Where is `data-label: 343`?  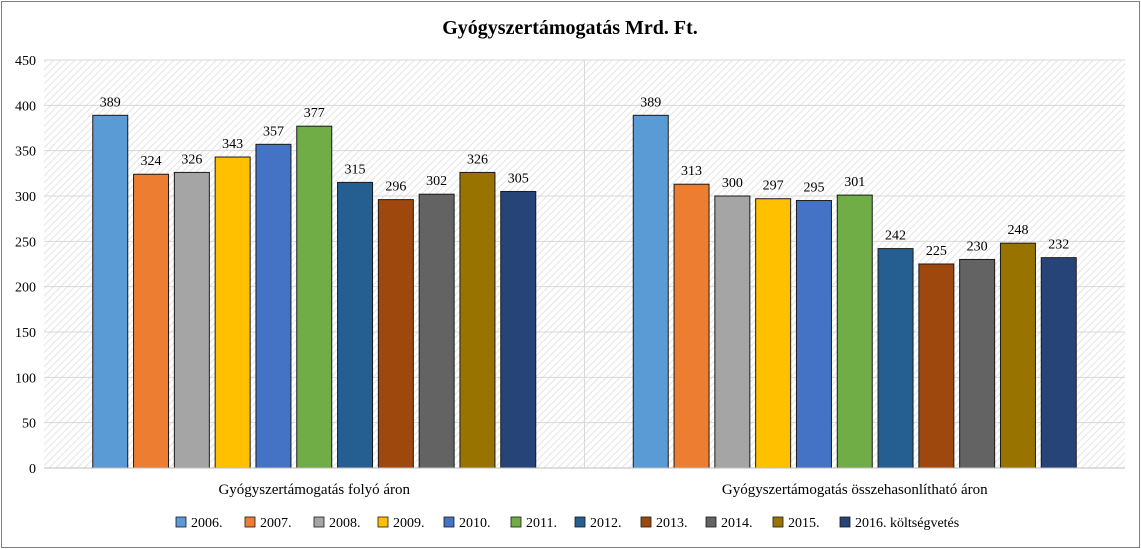 data-label: 343 is located at coordinates (232, 144).